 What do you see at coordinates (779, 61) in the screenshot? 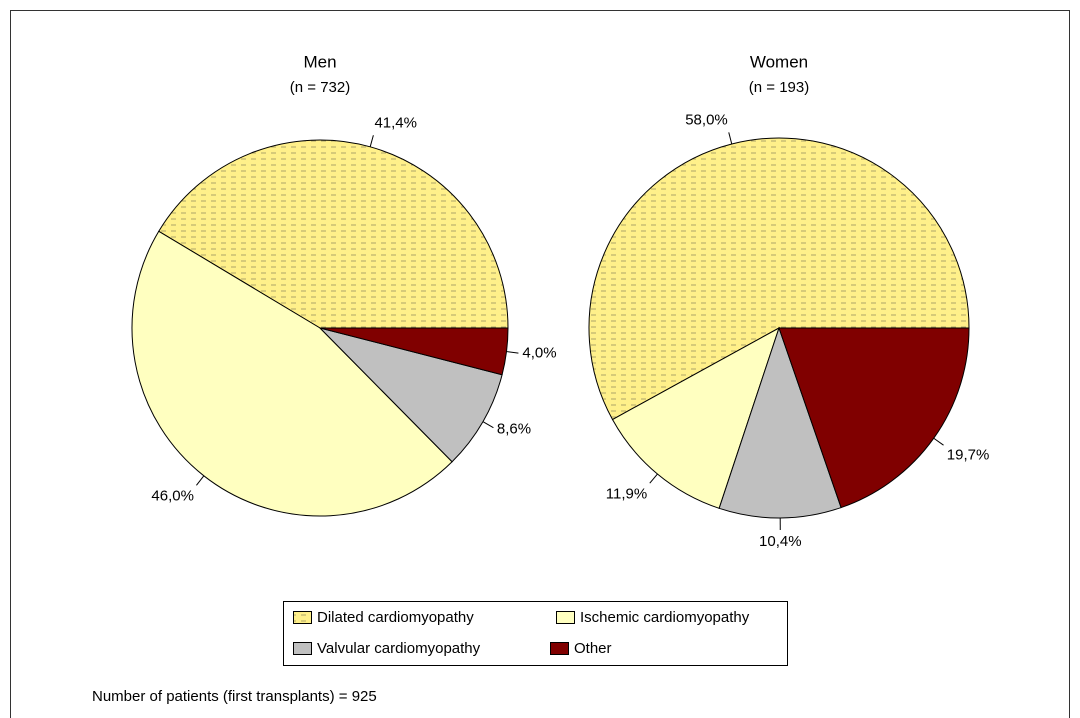
I see `pie-title: Women` at bounding box center [779, 61].